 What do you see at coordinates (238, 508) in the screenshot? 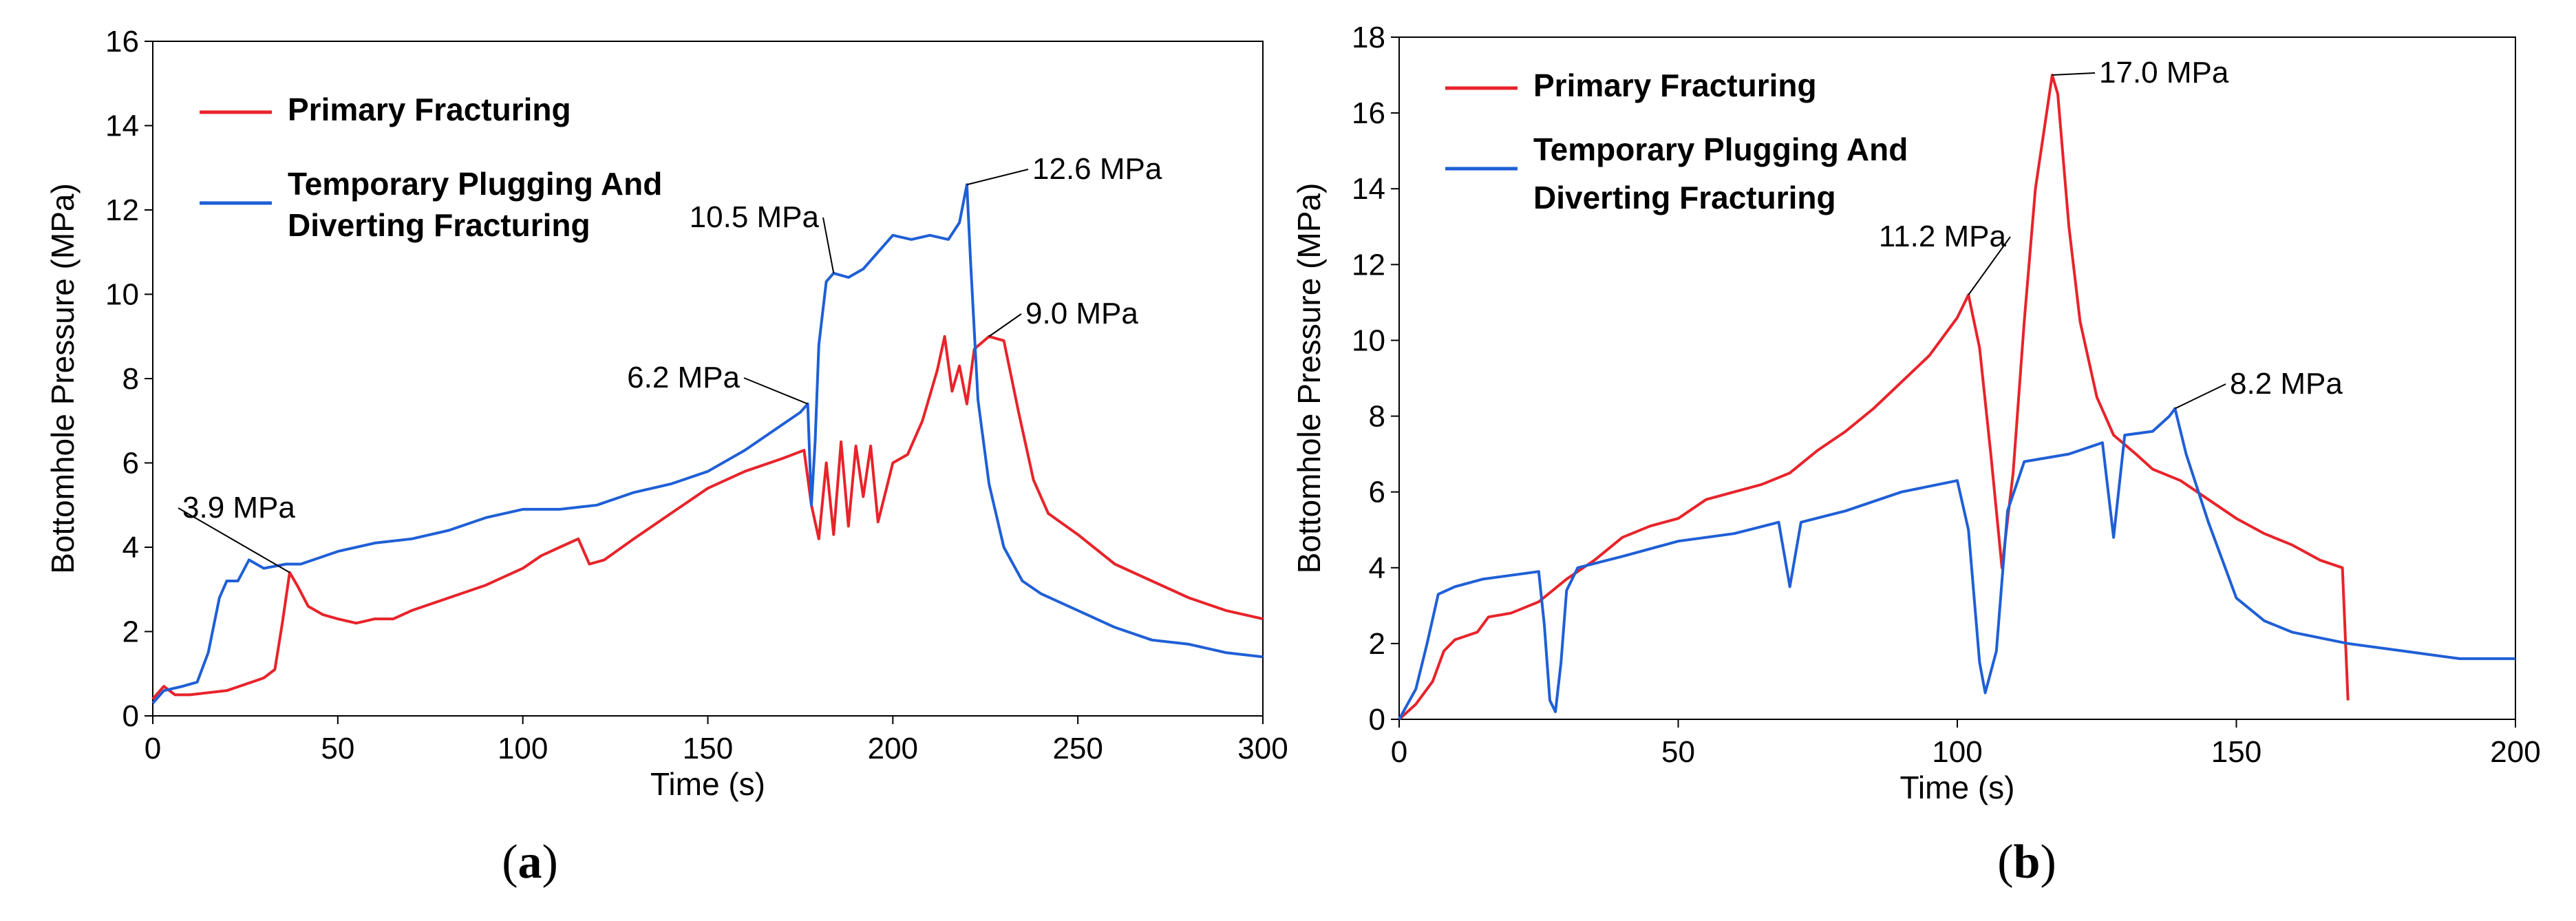
I see `annotation-label: 3.9 MPa` at bounding box center [238, 508].